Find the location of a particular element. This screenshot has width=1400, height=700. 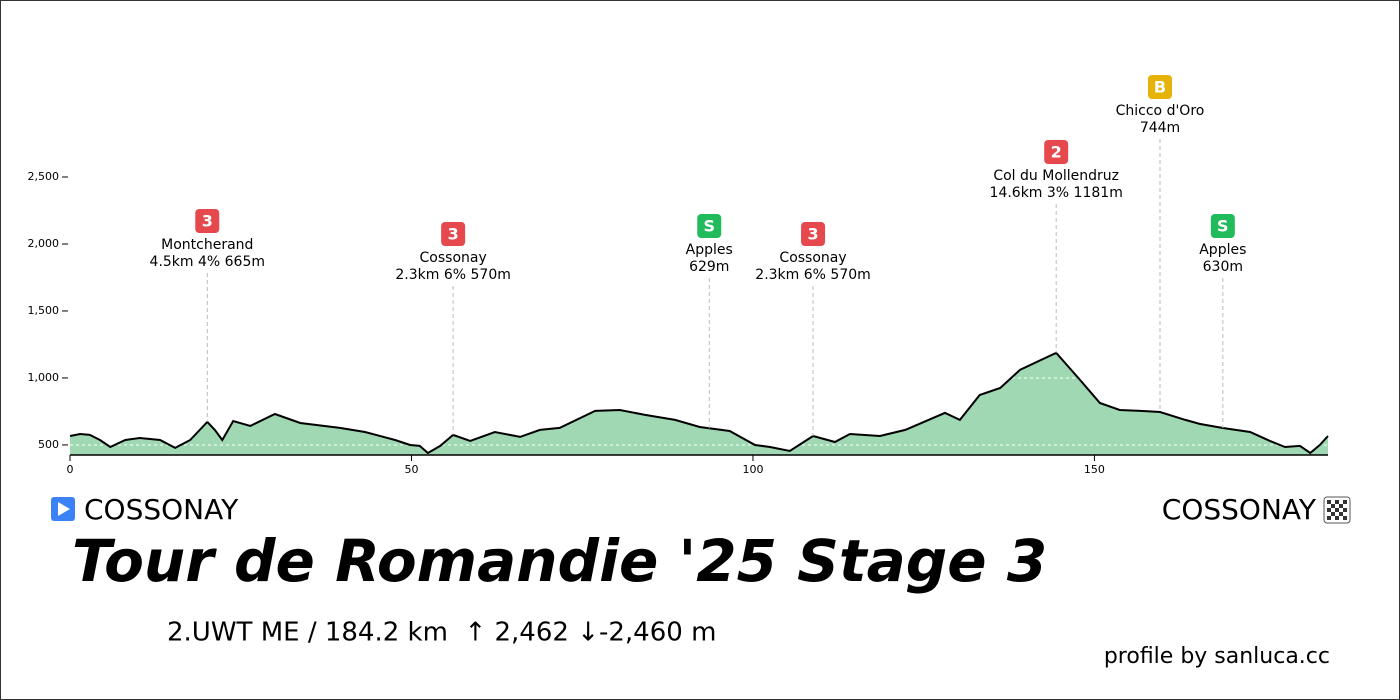

subtitle: 2.UWT ME / 184.2 km ↑ 2,462 ↓-2,460 m is located at coordinates (441, 633).